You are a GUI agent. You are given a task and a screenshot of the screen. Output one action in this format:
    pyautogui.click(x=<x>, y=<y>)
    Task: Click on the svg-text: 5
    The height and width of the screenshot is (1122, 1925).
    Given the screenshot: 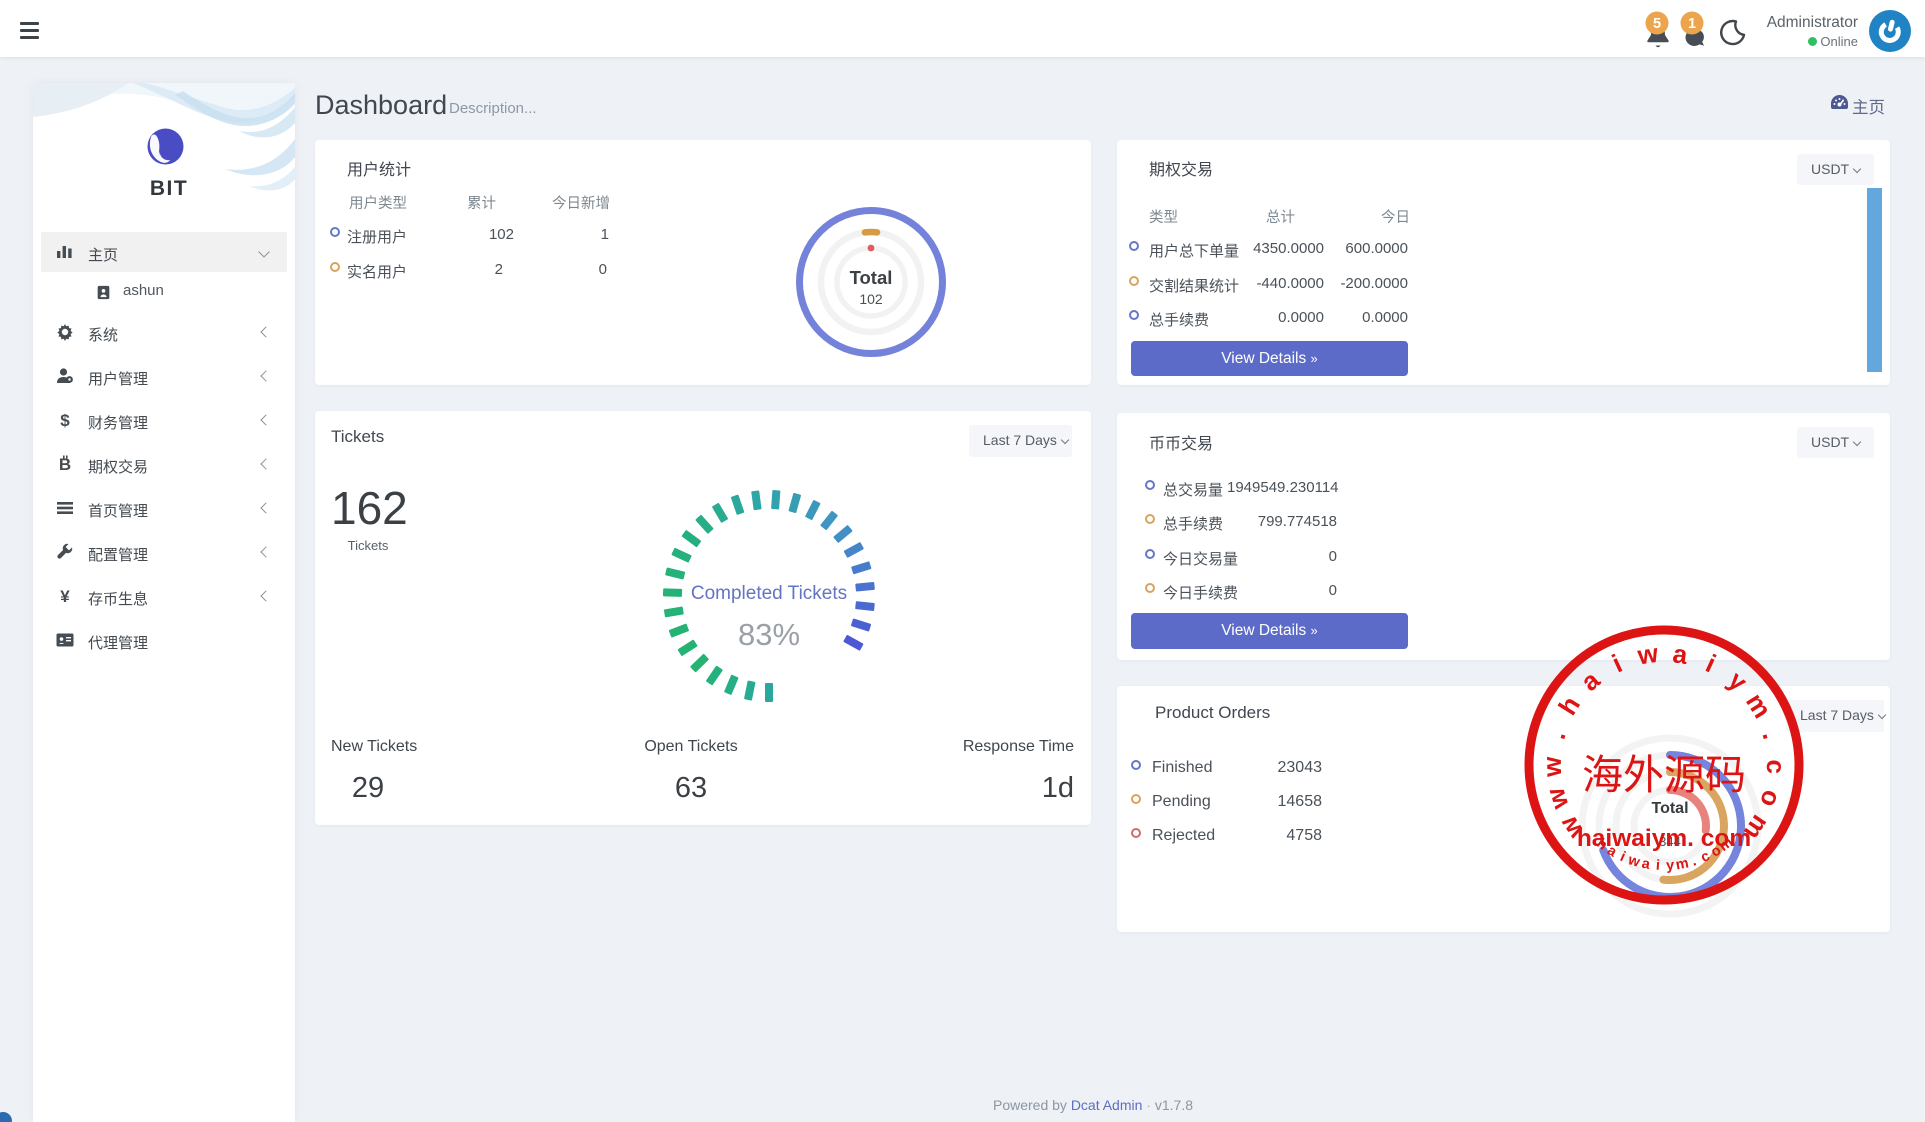 What is the action you would take?
    pyautogui.click(x=1657, y=24)
    